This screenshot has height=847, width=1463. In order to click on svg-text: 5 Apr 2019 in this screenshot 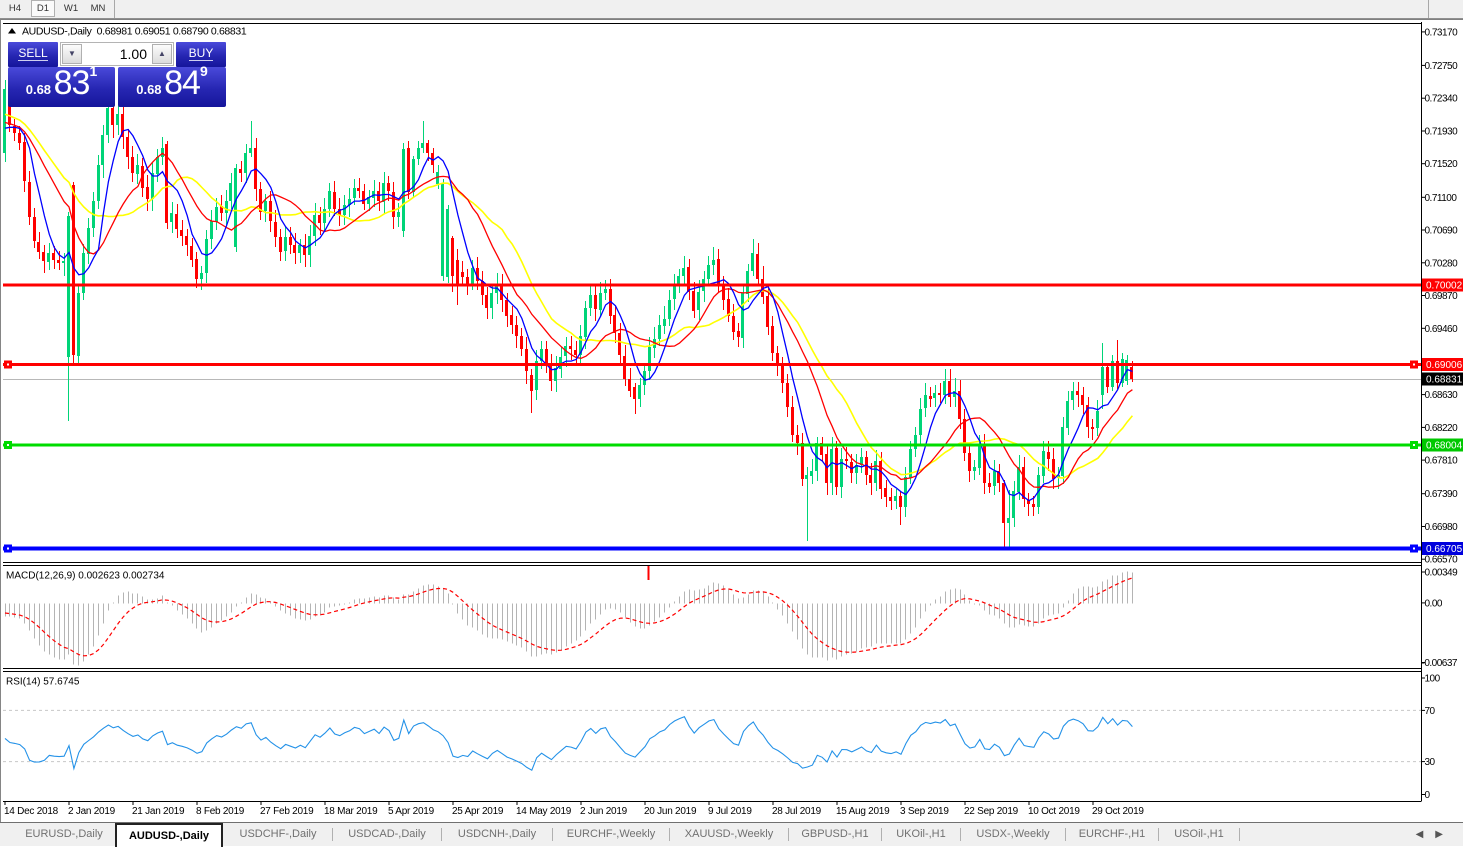, I will do `click(411, 811)`.